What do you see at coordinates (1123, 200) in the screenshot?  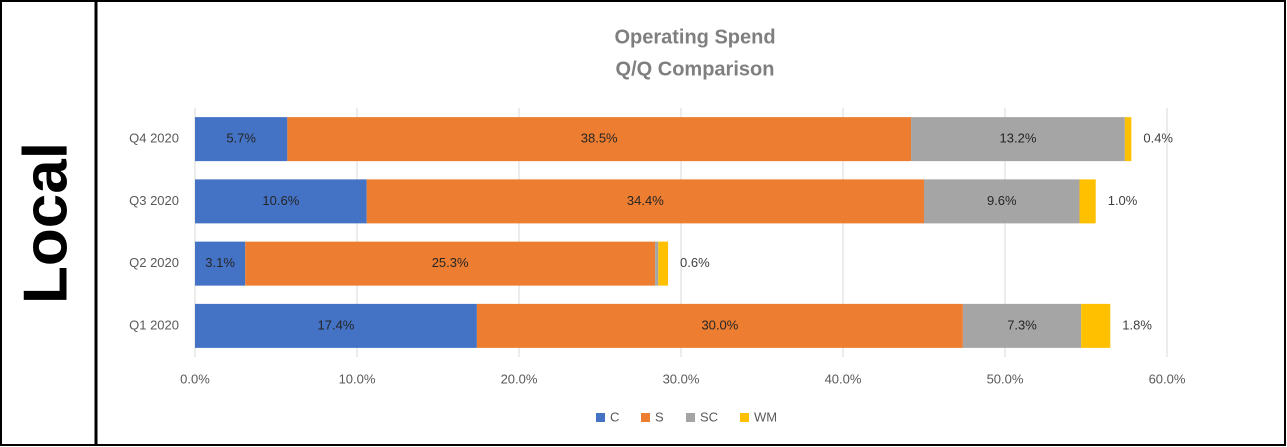 I see `data-label: 1.0%` at bounding box center [1123, 200].